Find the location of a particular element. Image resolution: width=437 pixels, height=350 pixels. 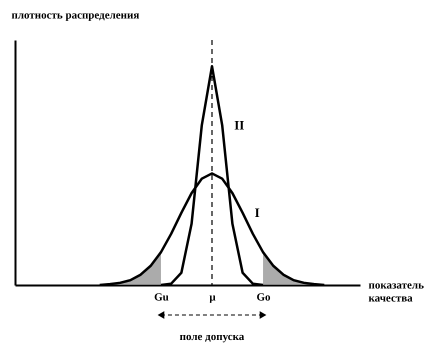

series-label: I is located at coordinates (257, 212).